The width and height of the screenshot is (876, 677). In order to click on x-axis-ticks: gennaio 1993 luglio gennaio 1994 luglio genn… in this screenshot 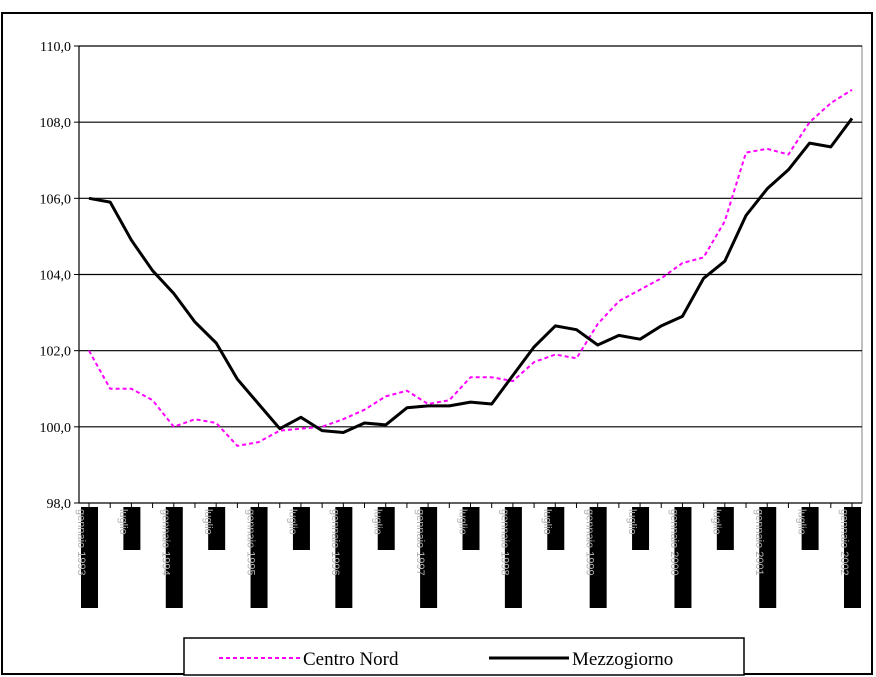, I will do `click(468, 555)`.